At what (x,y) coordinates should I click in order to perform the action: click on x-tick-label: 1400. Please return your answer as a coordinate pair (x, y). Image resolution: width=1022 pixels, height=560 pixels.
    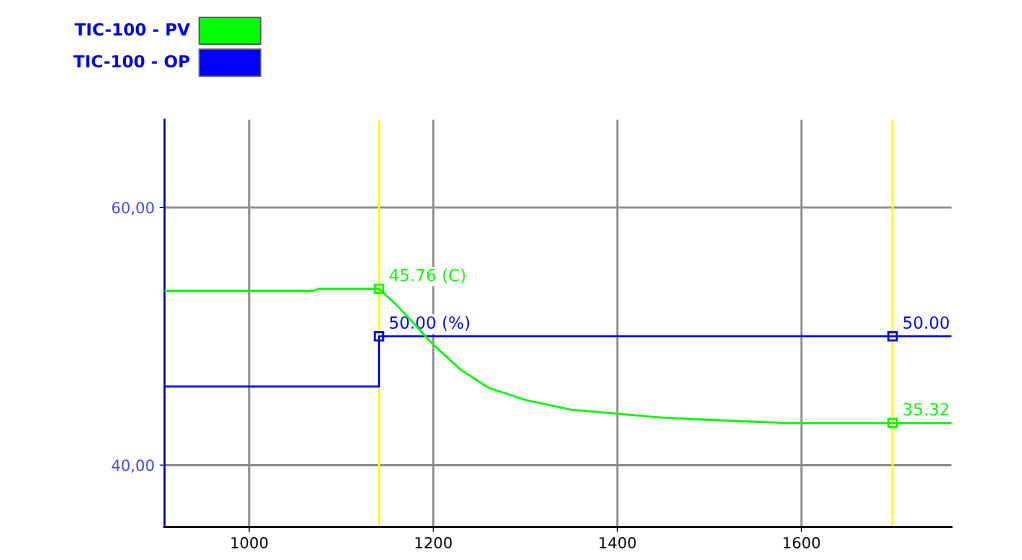
    Looking at the image, I should click on (617, 542).